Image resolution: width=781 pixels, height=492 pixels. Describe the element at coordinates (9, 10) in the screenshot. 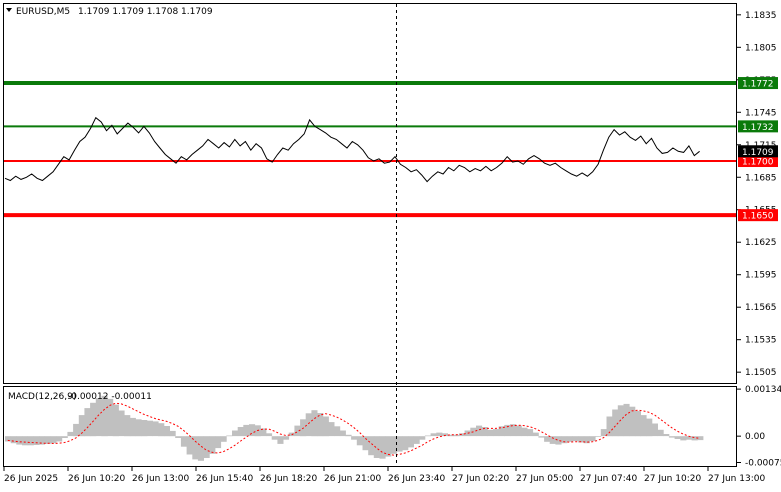

I see `dropdown-triangle-icon` at that location.